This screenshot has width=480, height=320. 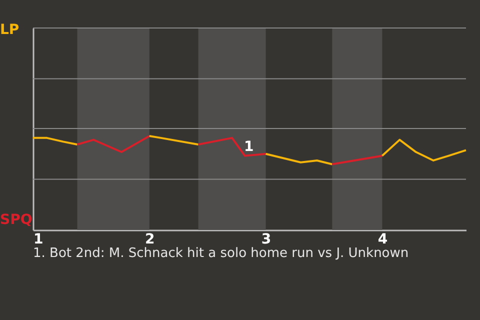 What do you see at coordinates (16, 220) in the screenshot?
I see `text: SPQ` at bounding box center [16, 220].